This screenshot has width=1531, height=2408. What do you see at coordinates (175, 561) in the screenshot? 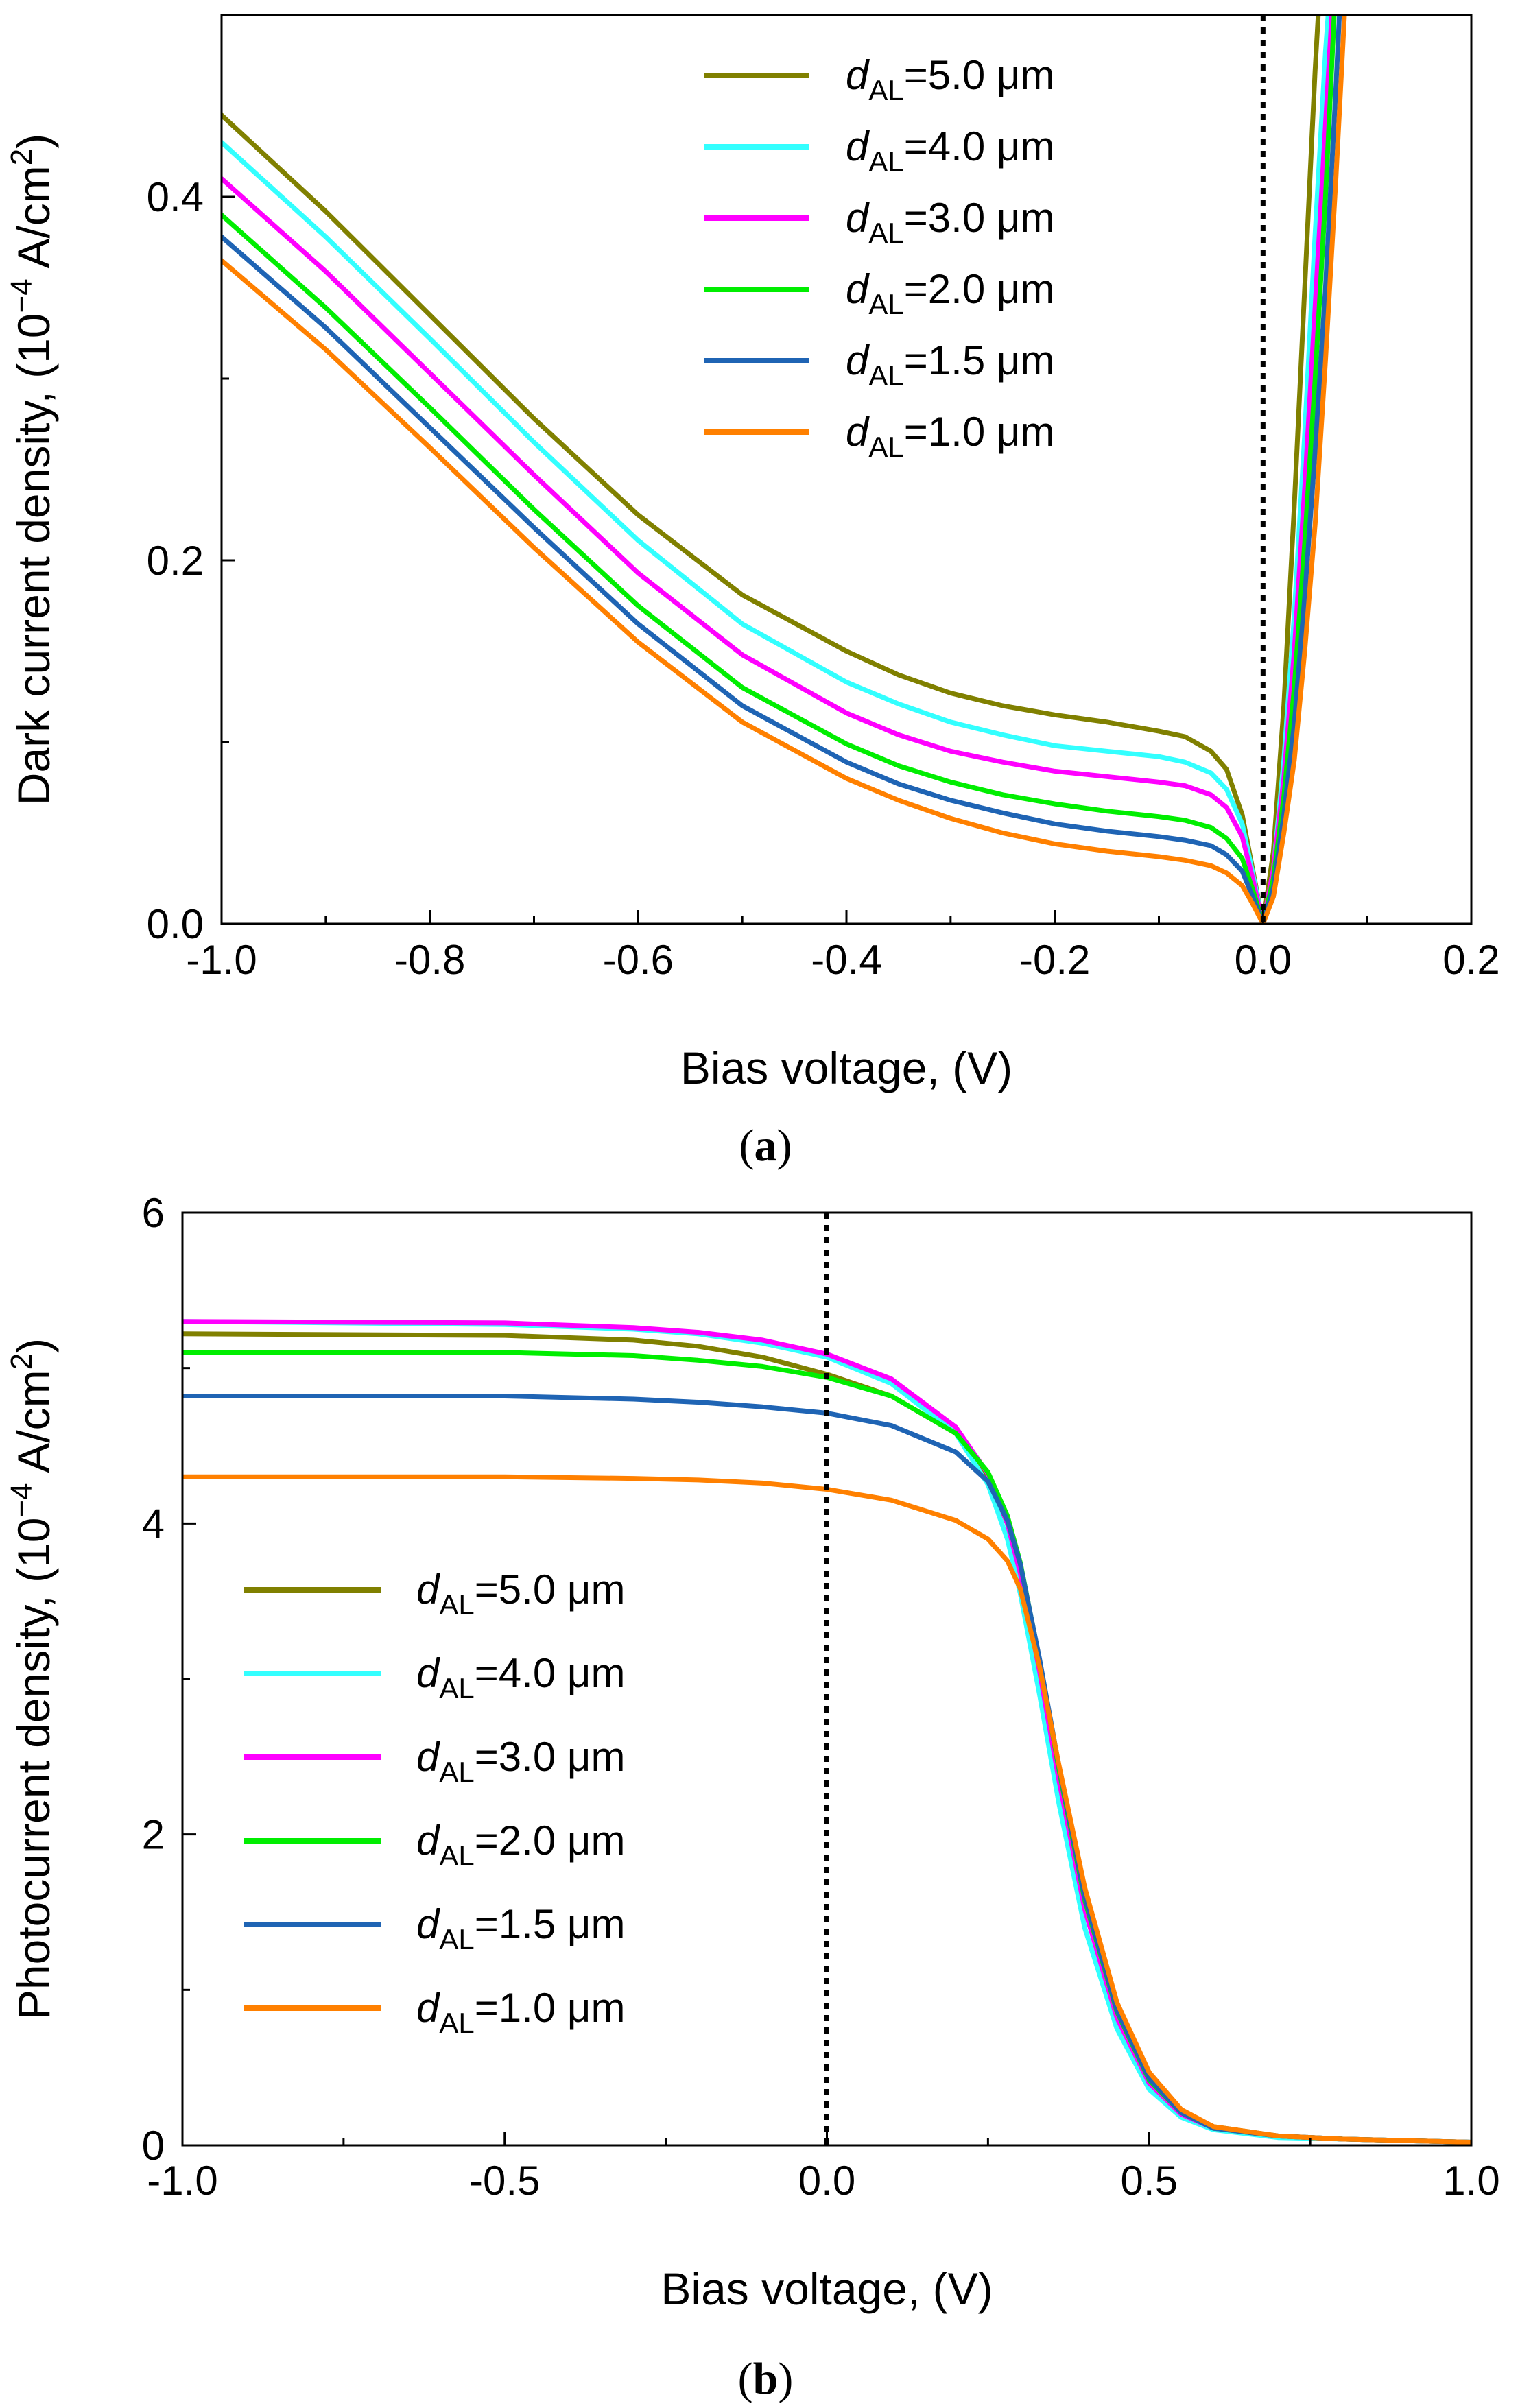
I see `y-tick-label: 0.2` at bounding box center [175, 561].